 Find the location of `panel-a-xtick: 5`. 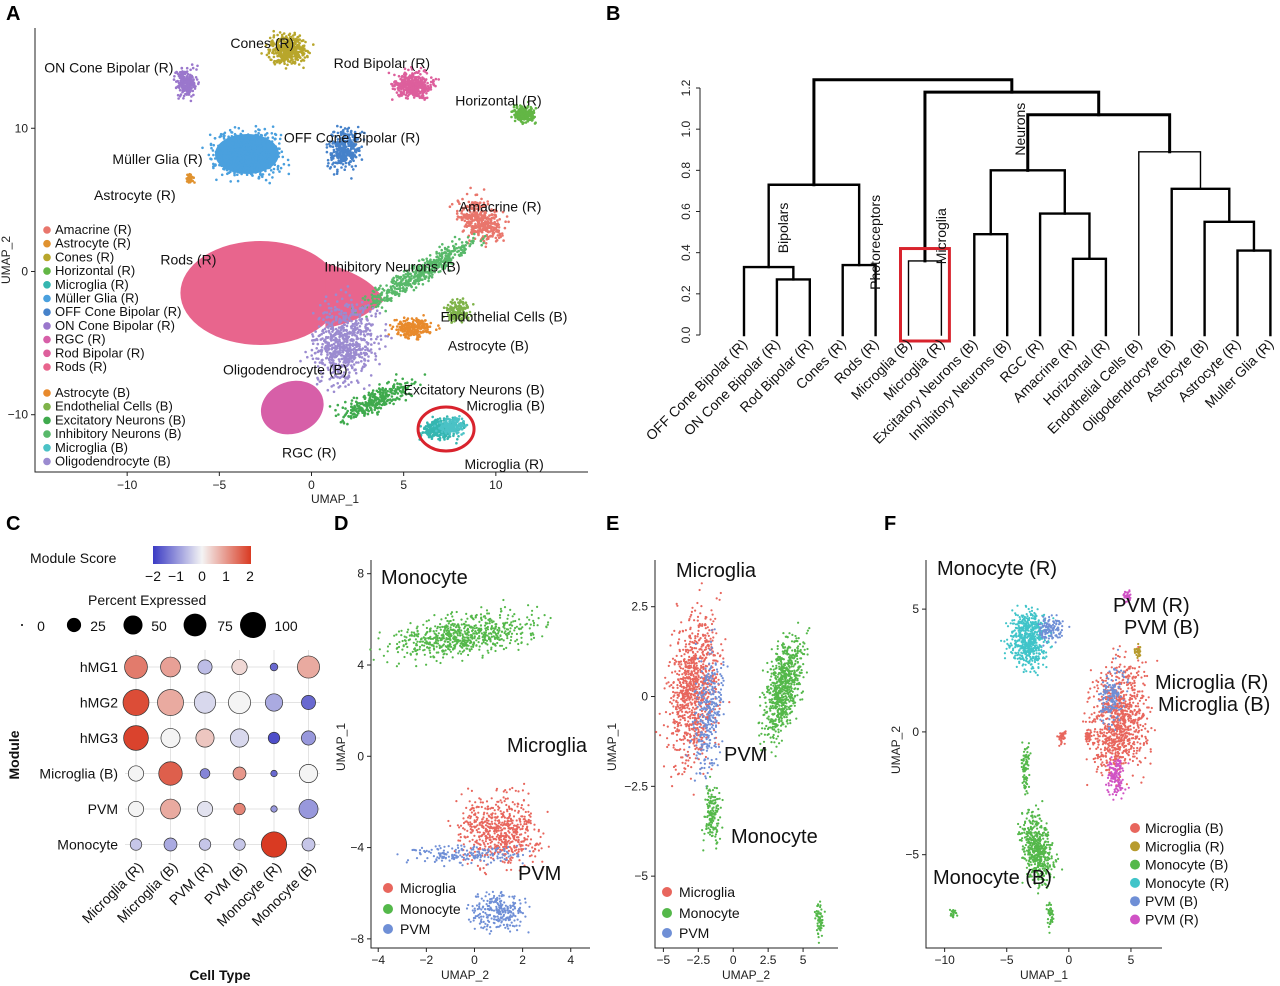

panel-a-xtick: 5 is located at coordinates (403, 485).